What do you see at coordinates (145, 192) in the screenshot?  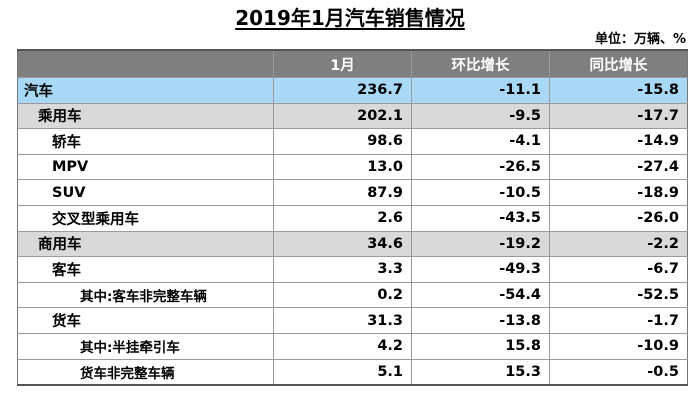 I see `row-label-cell: SUV` at bounding box center [145, 192].